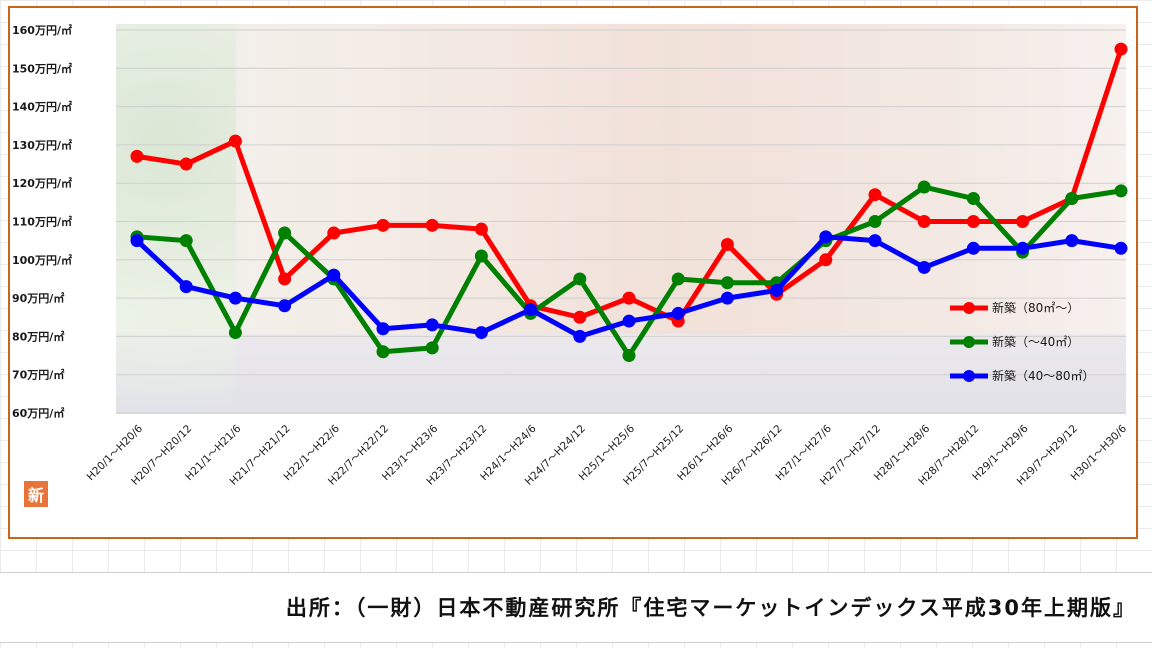 This screenshot has width=1152, height=648. What do you see at coordinates (36, 494) in the screenshot?
I see `new-badge: 新` at bounding box center [36, 494].